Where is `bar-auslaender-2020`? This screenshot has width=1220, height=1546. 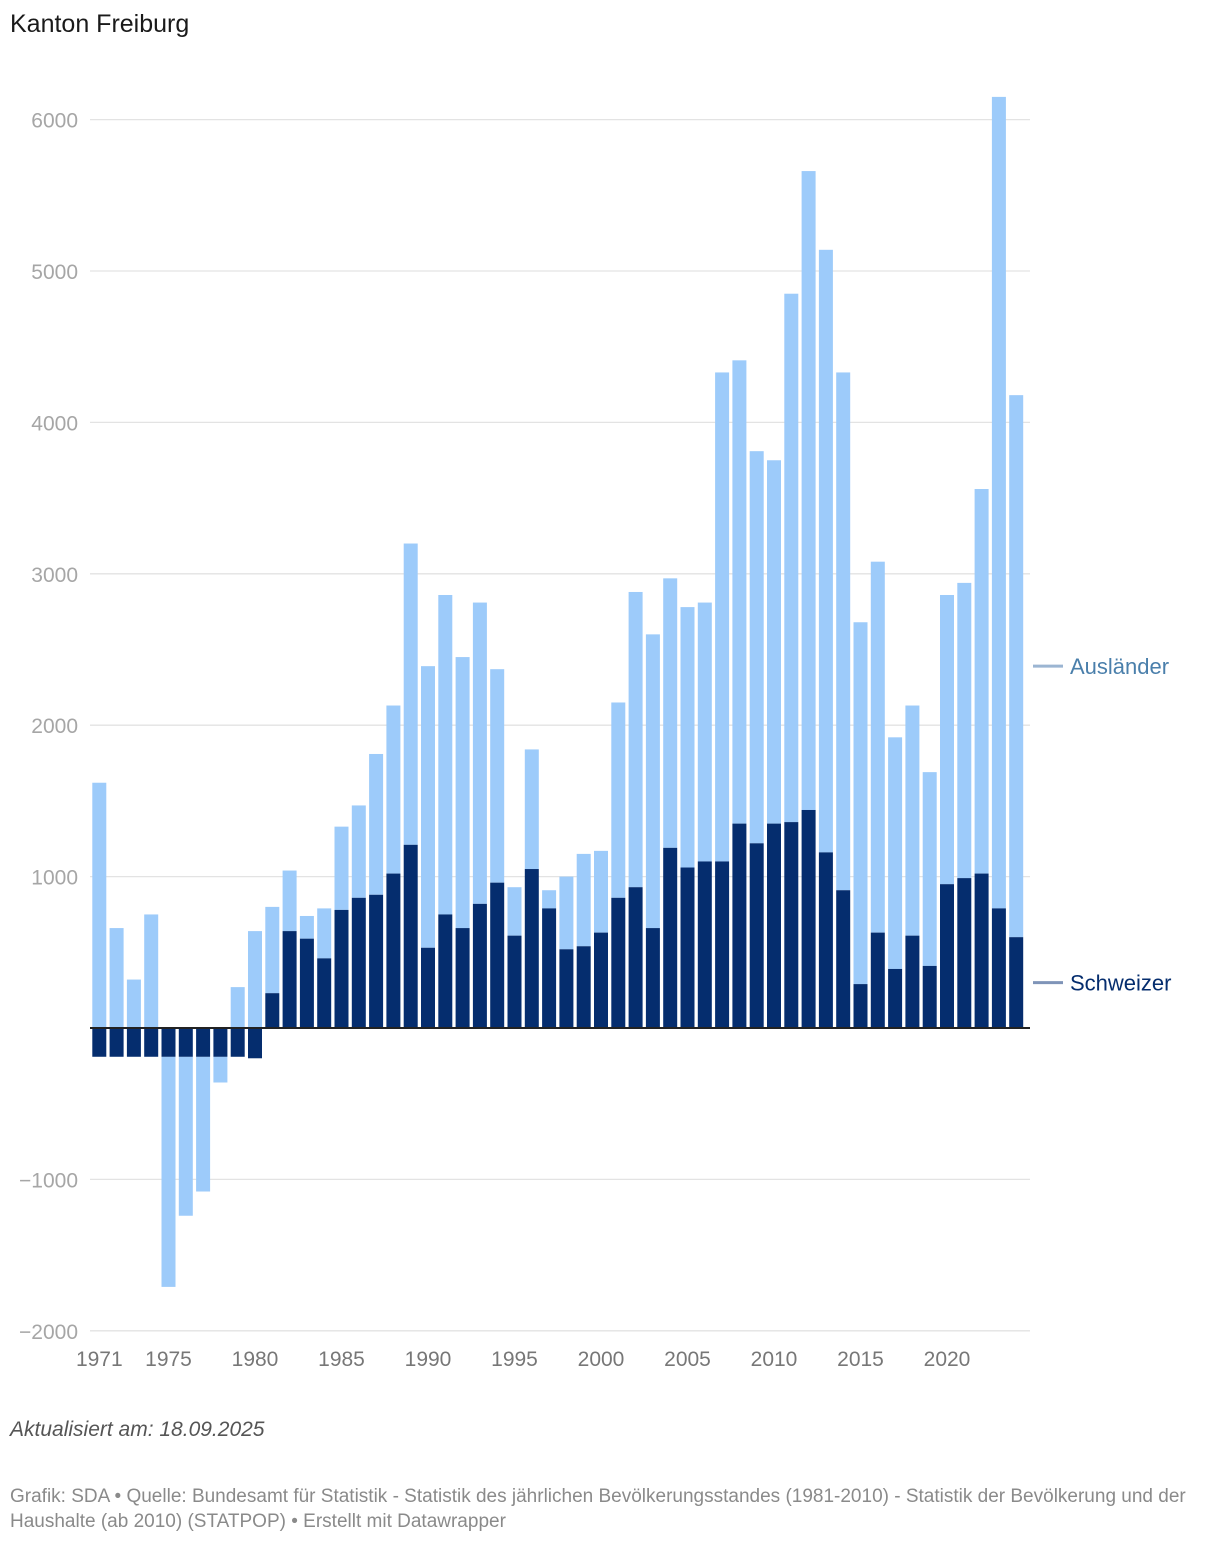
bar-auslaender-2020 is located at coordinates (947, 739).